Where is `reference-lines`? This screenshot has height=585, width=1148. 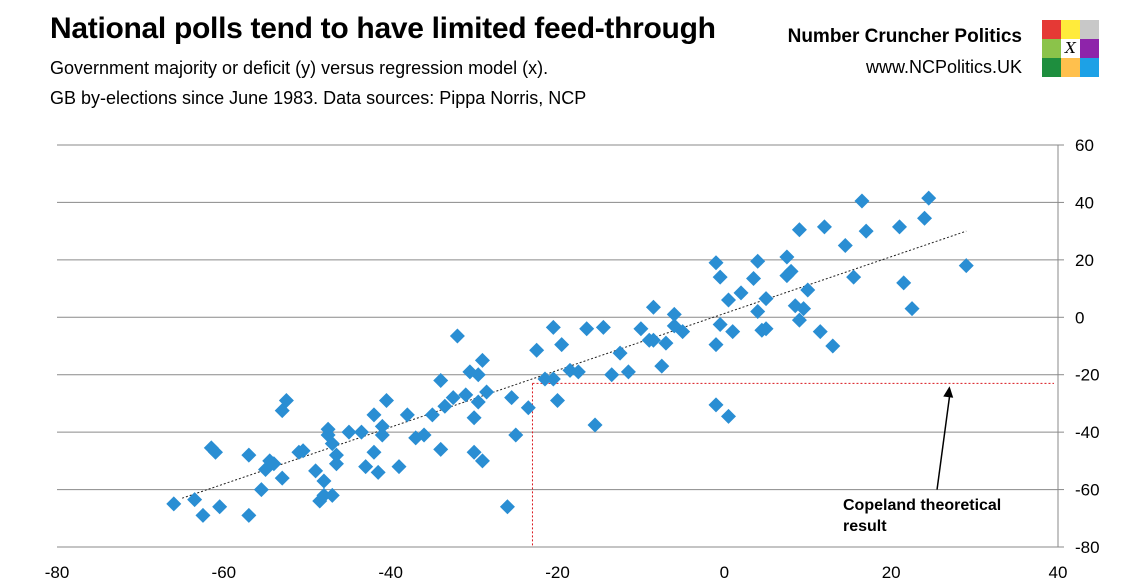 reference-lines is located at coordinates (792, 464).